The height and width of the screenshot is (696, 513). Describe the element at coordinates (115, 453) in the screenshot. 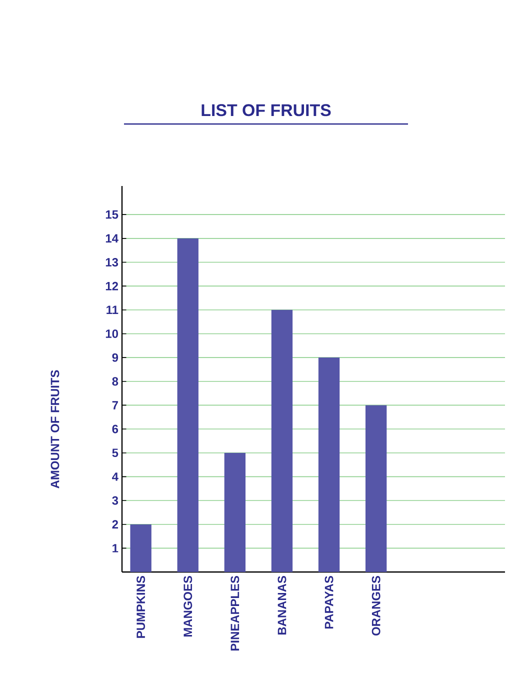

I see `y-tick-label: 5` at that location.